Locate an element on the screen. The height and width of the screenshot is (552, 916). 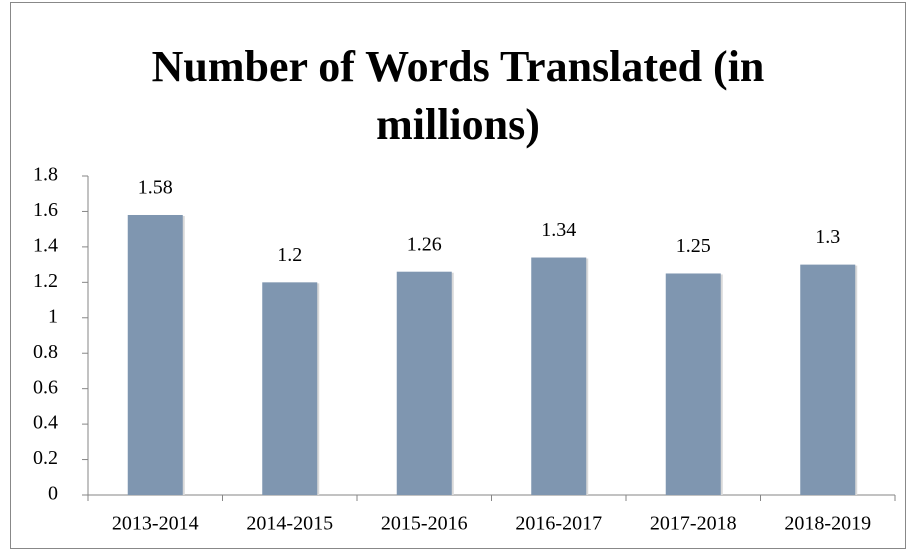
value-label: 1.25 is located at coordinates (693, 246).